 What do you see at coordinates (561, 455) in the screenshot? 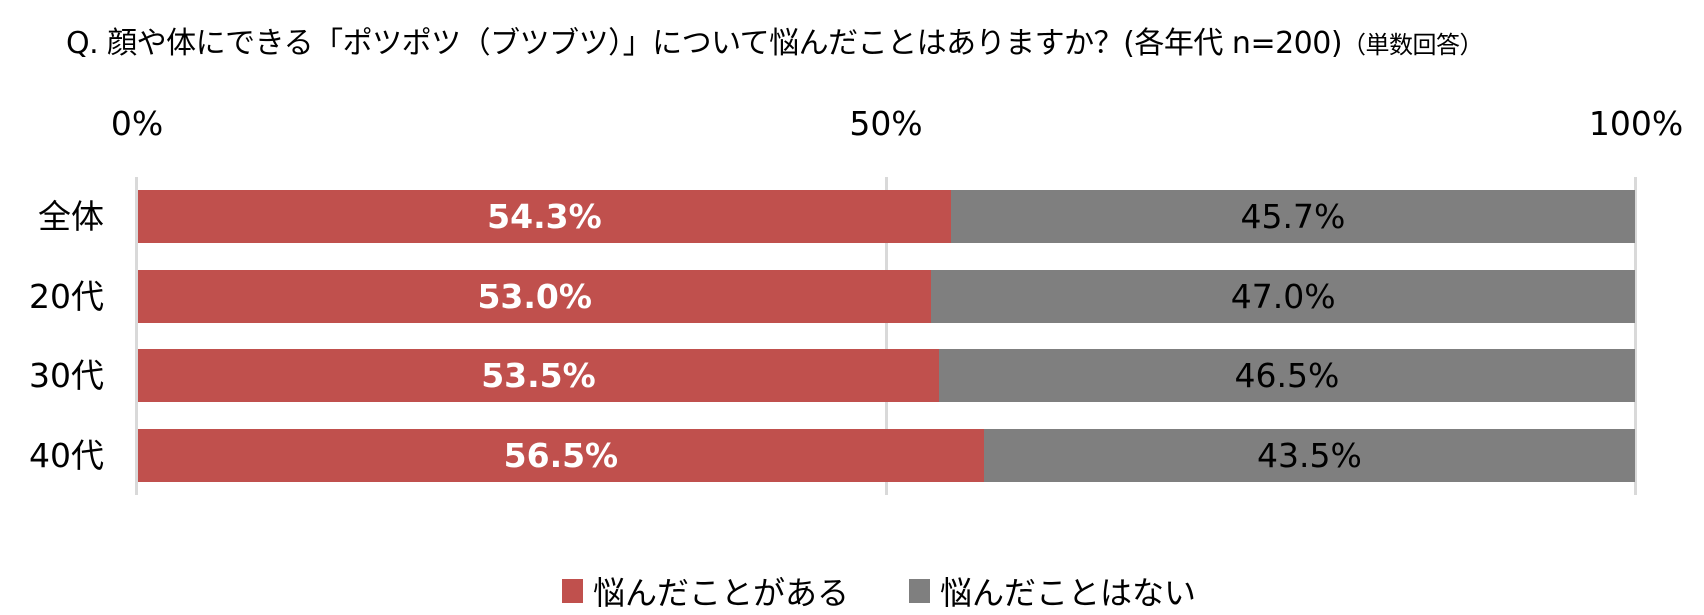
I see `bar-segment-yes: 56.5%` at bounding box center [561, 455].